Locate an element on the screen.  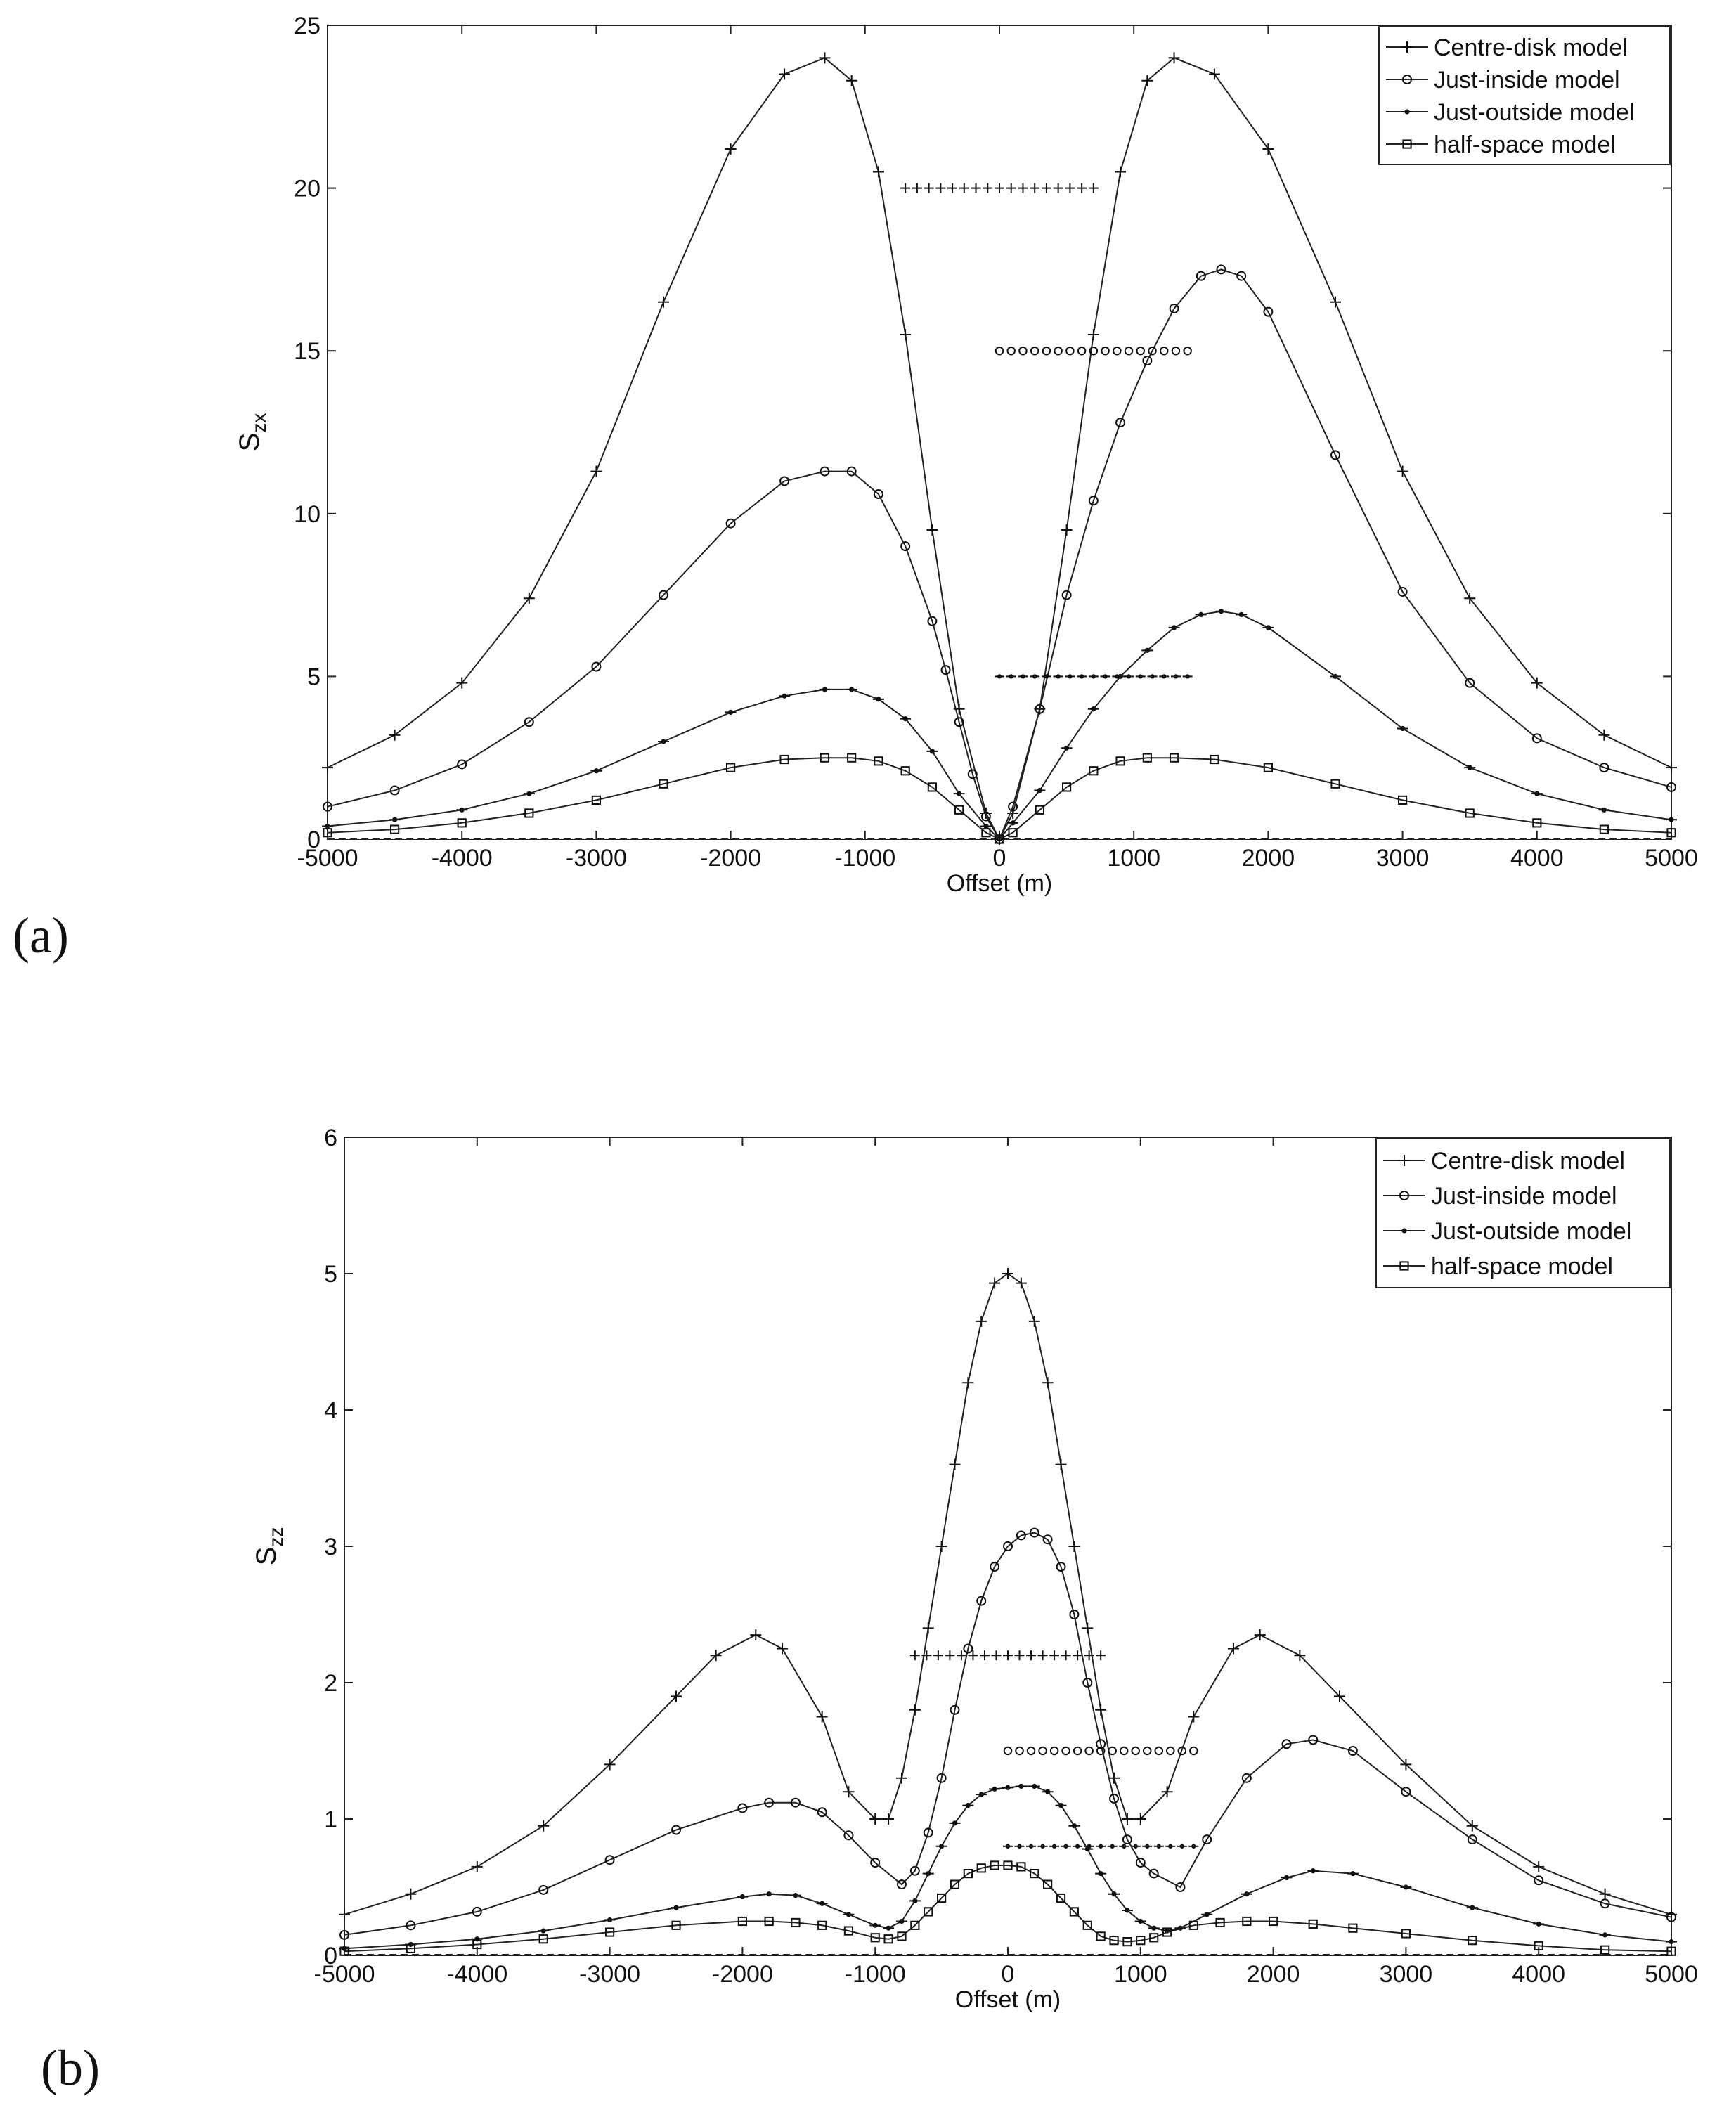
legend-label: Just-outside model is located at coordinates (1534, 112).